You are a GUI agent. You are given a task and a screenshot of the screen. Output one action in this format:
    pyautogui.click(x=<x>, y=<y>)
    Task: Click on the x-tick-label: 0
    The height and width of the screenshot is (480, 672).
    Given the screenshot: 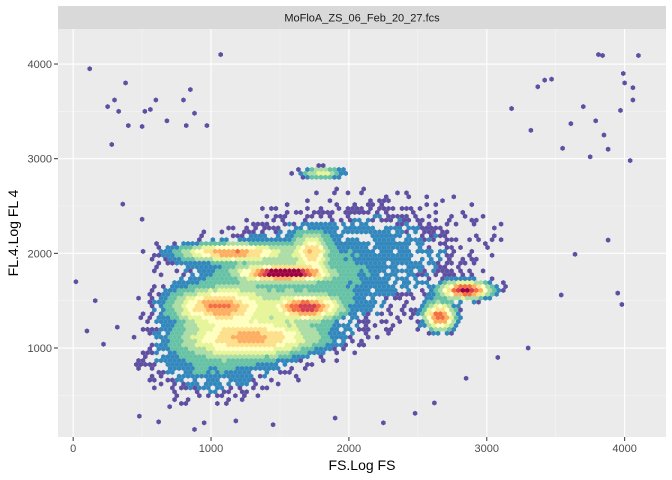 What is the action you would take?
    pyautogui.click(x=73, y=449)
    